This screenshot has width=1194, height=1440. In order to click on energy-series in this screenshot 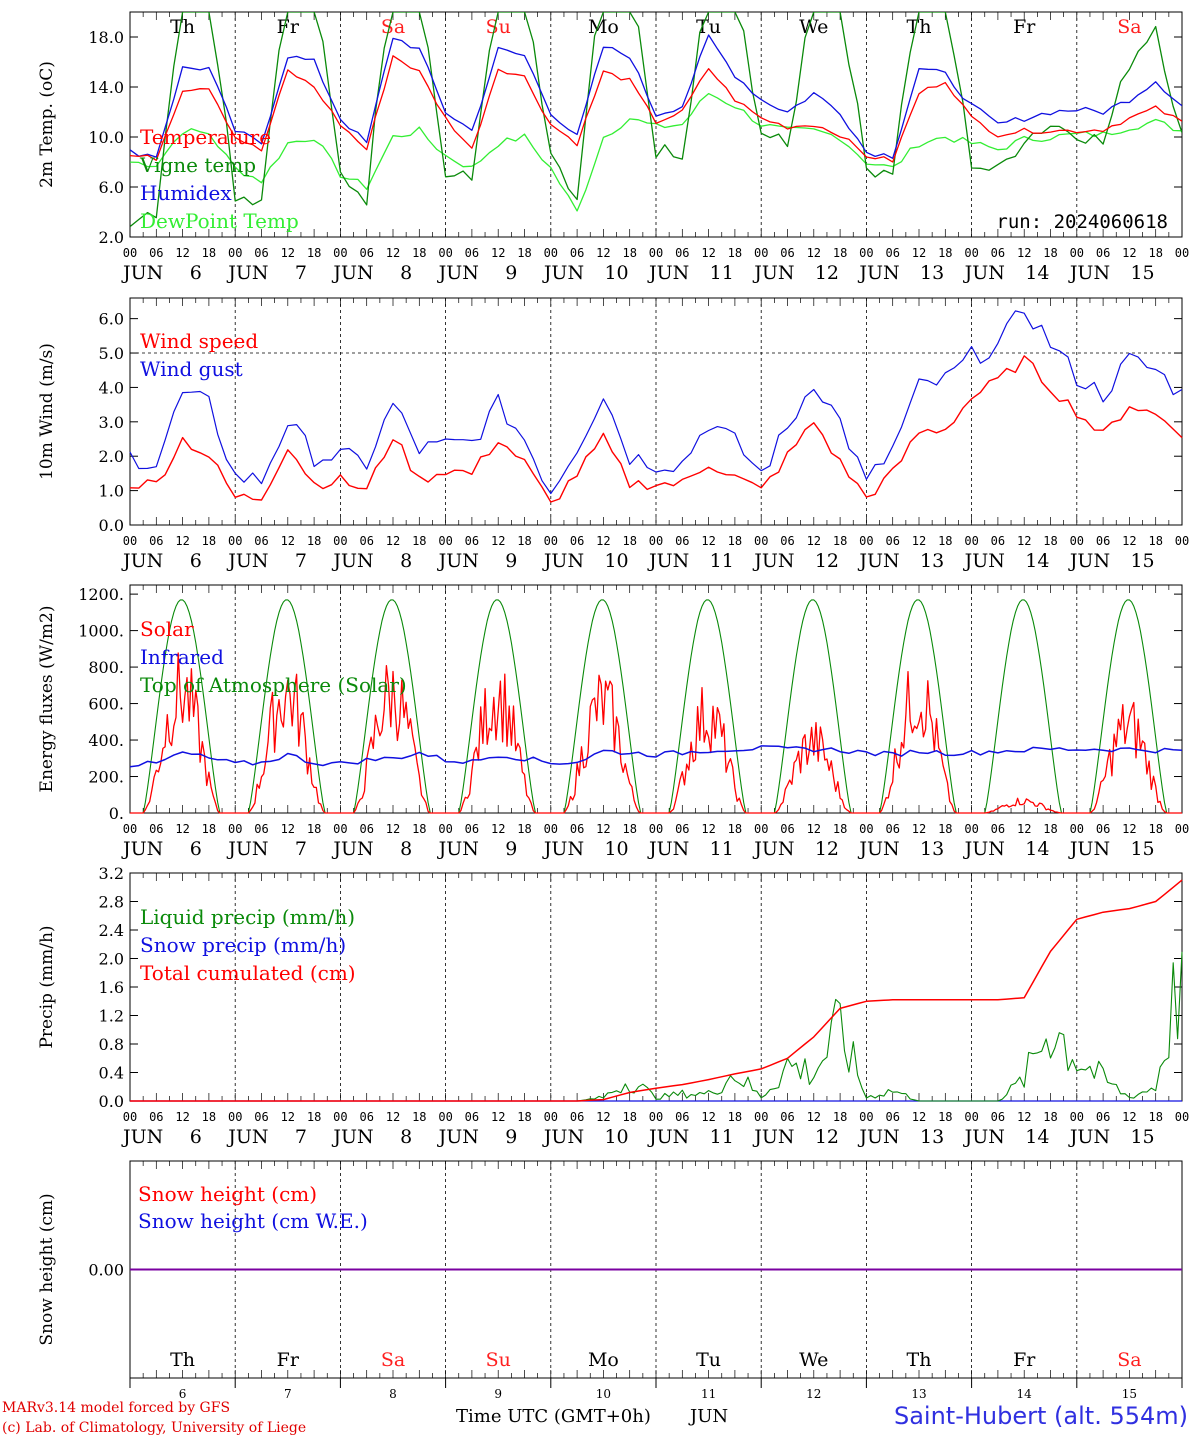, I will do `click(656, 706)`.